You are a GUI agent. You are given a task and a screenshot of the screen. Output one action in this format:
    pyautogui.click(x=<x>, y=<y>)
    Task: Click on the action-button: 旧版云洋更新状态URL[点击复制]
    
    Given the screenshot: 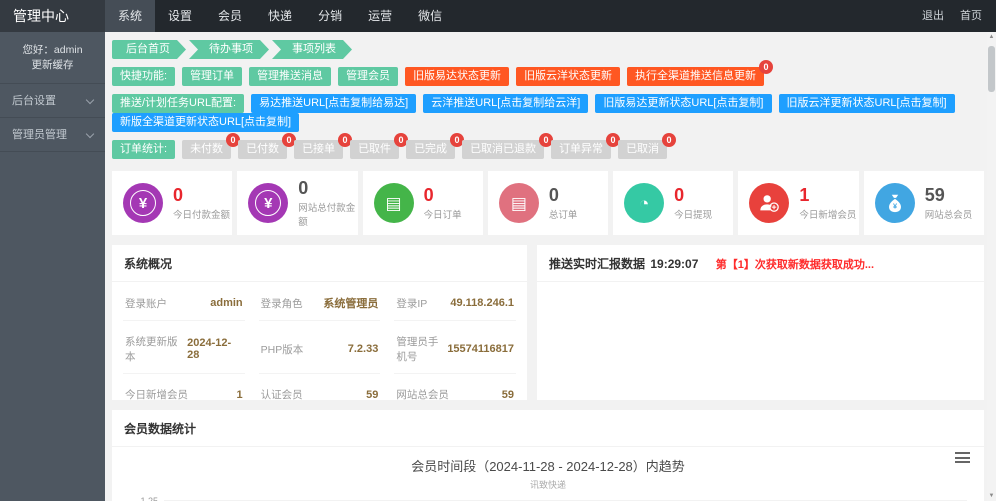 What is the action you would take?
    pyautogui.click(x=866, y=103)
    